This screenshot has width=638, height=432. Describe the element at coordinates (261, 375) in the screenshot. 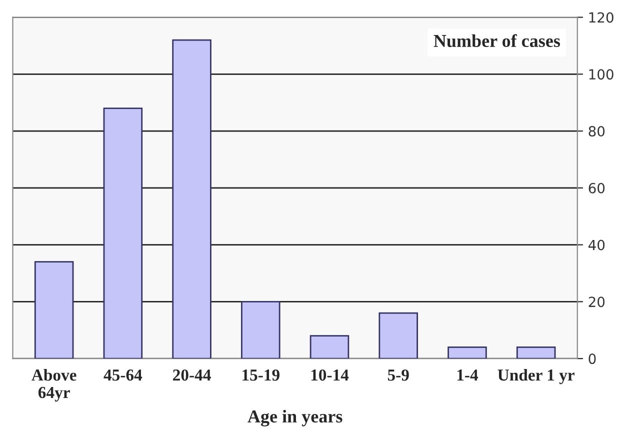

I see `x-tick-label: 15-19` at that location.